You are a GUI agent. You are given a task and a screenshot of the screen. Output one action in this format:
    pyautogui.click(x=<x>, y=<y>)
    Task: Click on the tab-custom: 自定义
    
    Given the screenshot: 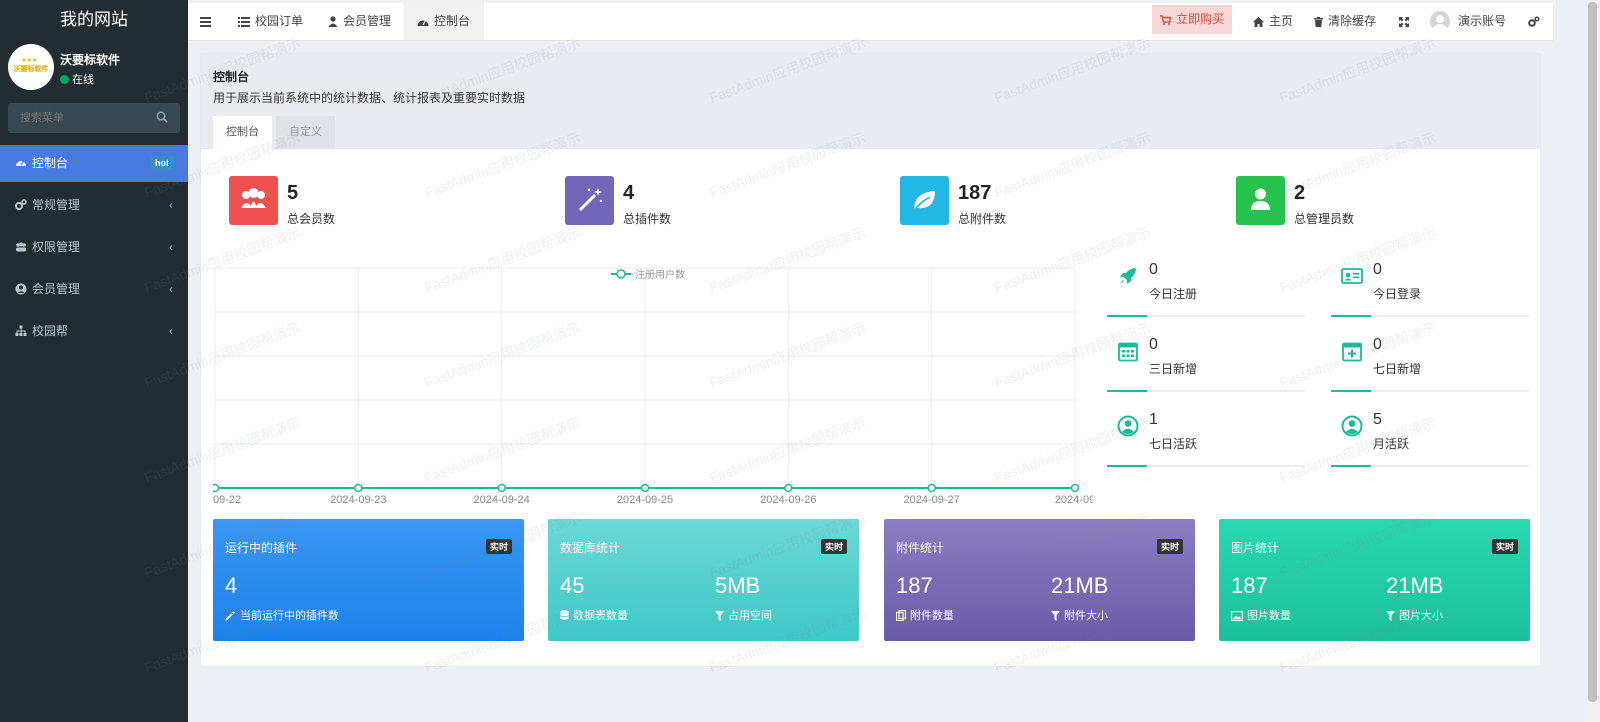 What is the action you would take?
    pyautogui.click(x=305, y=132)
    